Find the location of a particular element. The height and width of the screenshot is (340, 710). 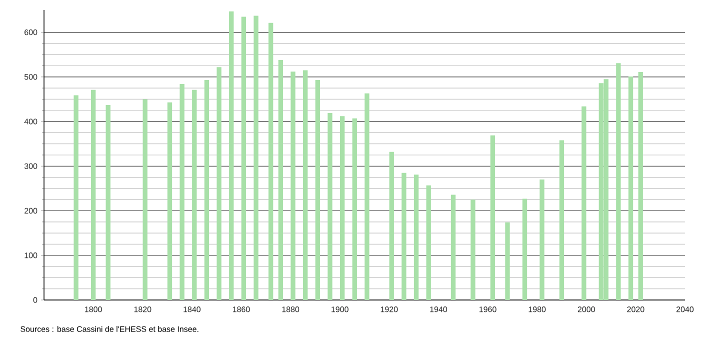

y-tick-label: 400 is located at coordinates (31, 121).